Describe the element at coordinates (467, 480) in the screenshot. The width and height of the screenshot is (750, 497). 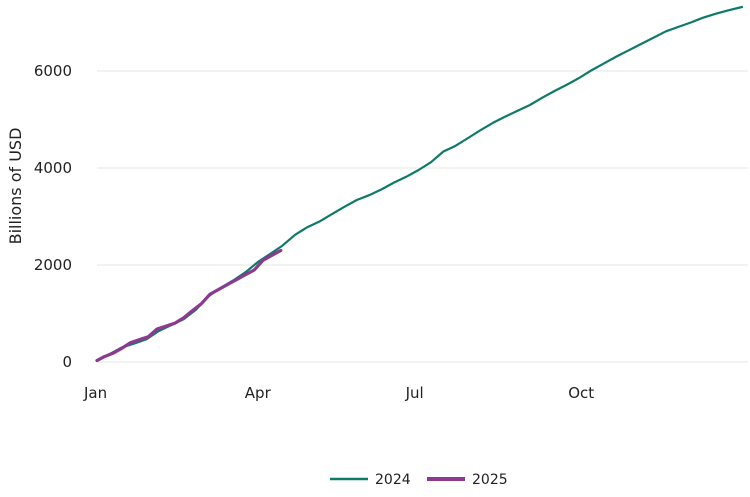
I see `legend-item-2025: 2025` at that location.